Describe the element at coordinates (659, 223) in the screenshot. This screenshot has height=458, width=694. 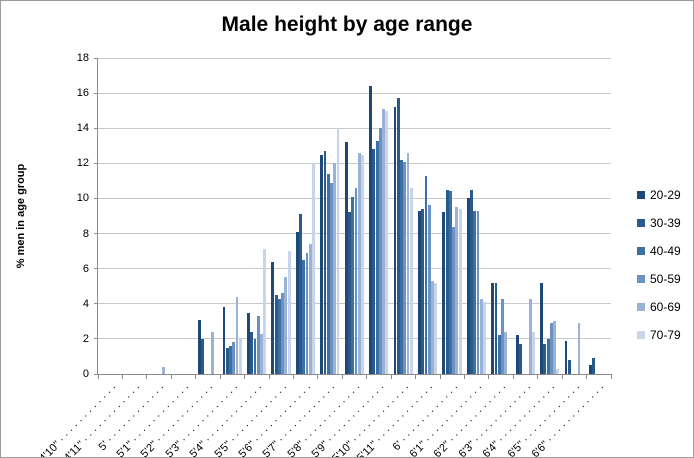
I see `legend-item-30-39: 30-39` at that location.